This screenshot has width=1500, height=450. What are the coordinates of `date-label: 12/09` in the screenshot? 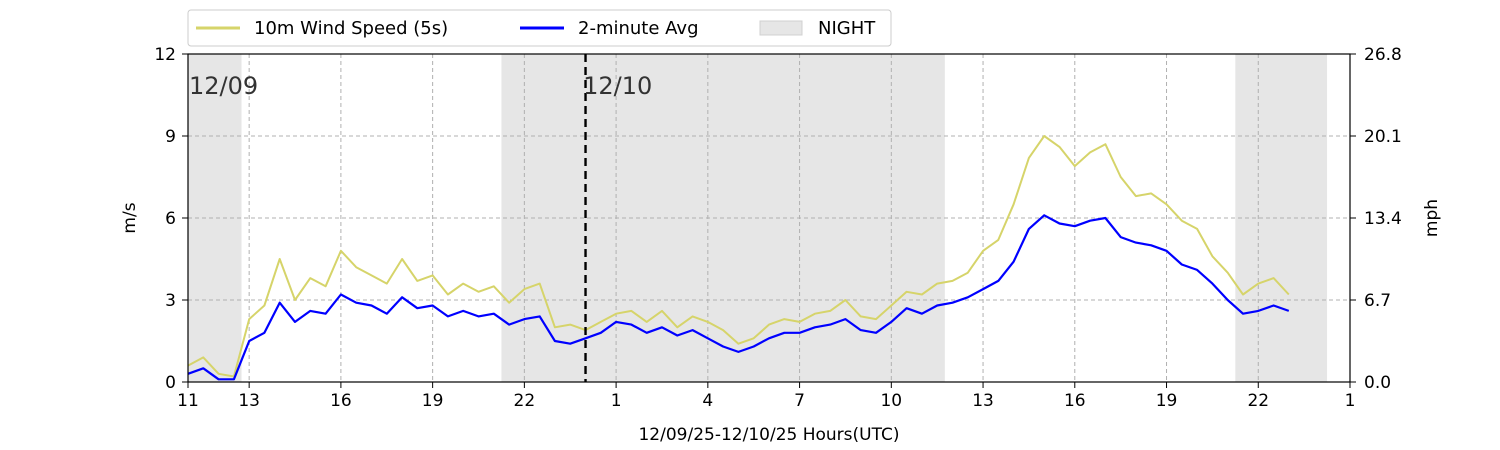 It's located at (223, 86).